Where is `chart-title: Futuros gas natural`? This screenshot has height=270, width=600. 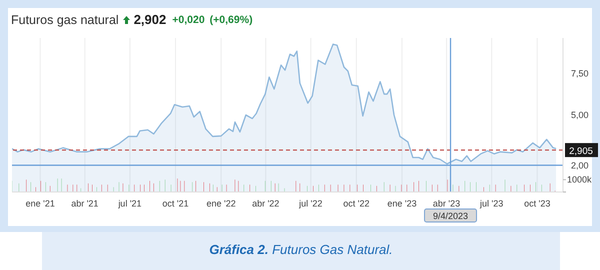
chart-title: Futuros gas natural is located at coordinates (65, 19).